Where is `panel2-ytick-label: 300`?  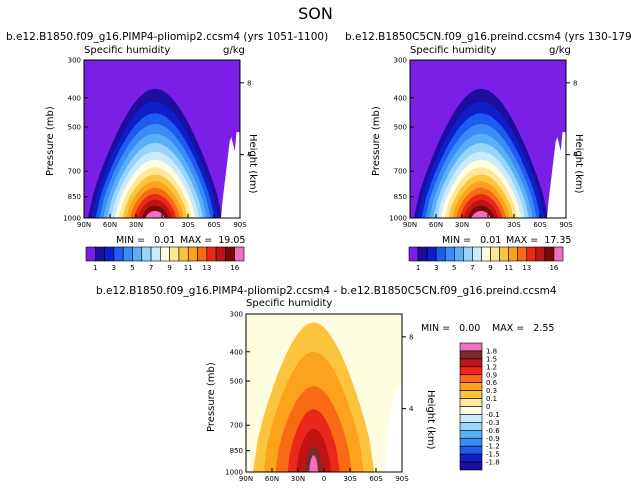
panel2-ytick-label: 300 is located at coordinates (400, 61).